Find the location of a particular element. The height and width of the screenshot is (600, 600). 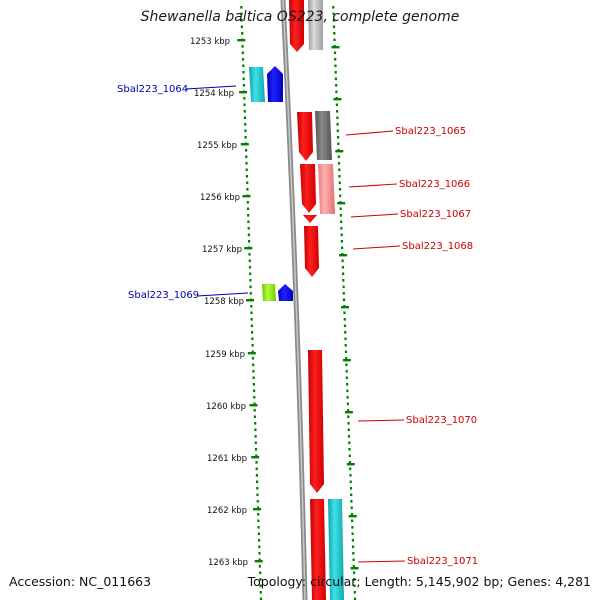

kbp-label-1263: 1263 kbp is located at coordinates (228, 563).